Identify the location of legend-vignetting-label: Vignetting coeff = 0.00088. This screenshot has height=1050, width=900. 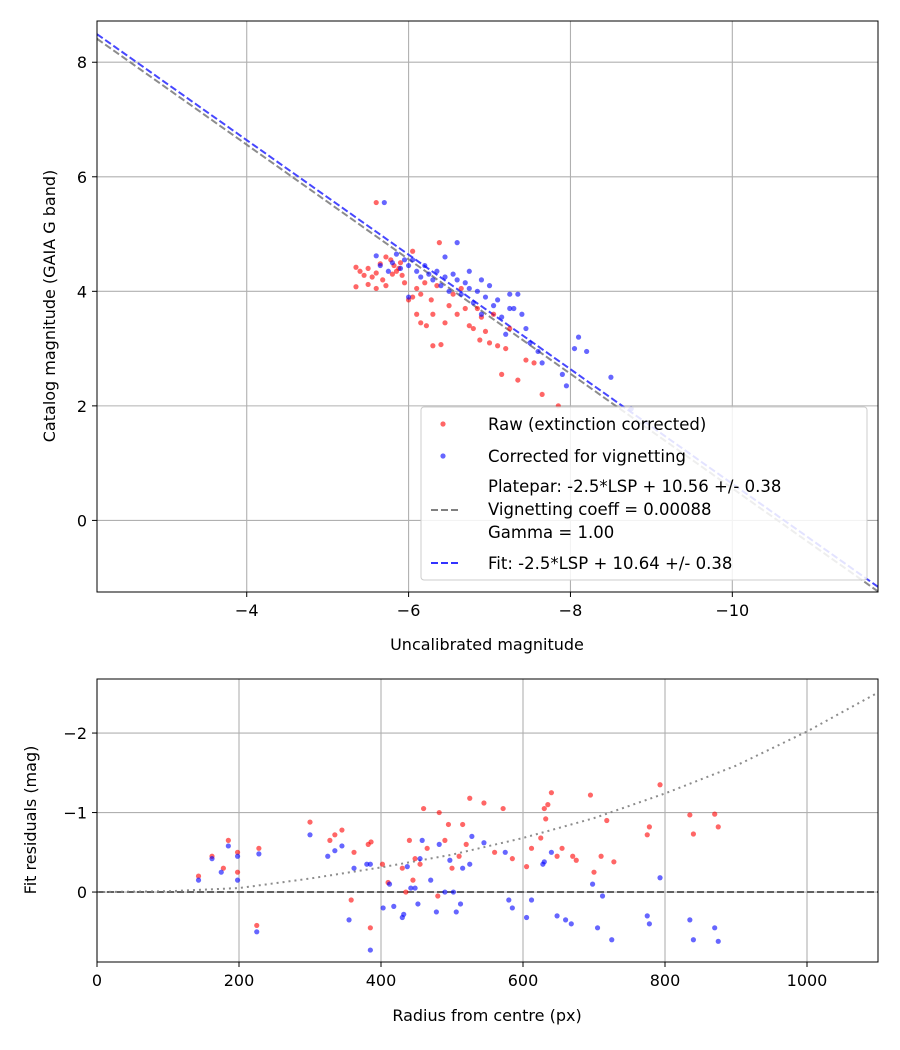
(600, 509).